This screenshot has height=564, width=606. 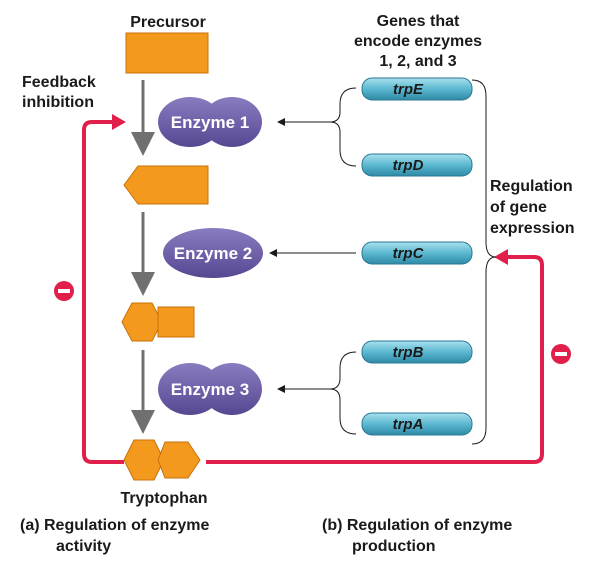 I want to click on genes-heading-line2: encode enzymes, so click(x=418, y=41).